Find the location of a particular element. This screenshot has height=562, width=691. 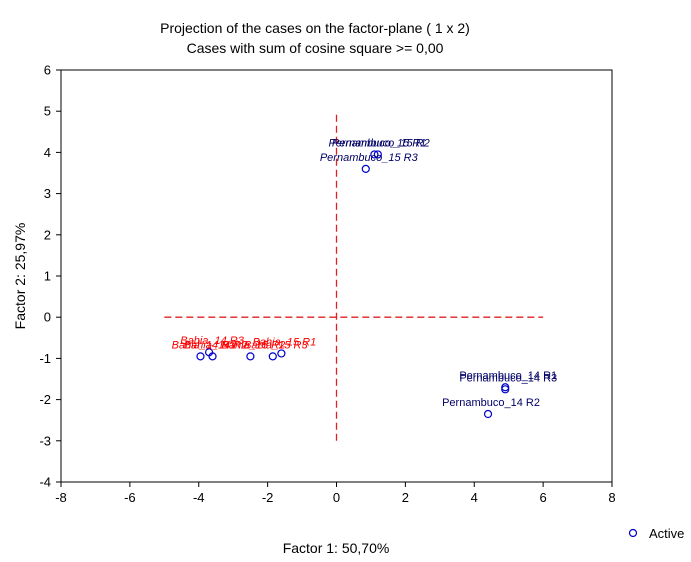

y-axis: 6 5 4 3 2 1 0 -1 -2 -3 -4 is located at coordinates (50, 276).